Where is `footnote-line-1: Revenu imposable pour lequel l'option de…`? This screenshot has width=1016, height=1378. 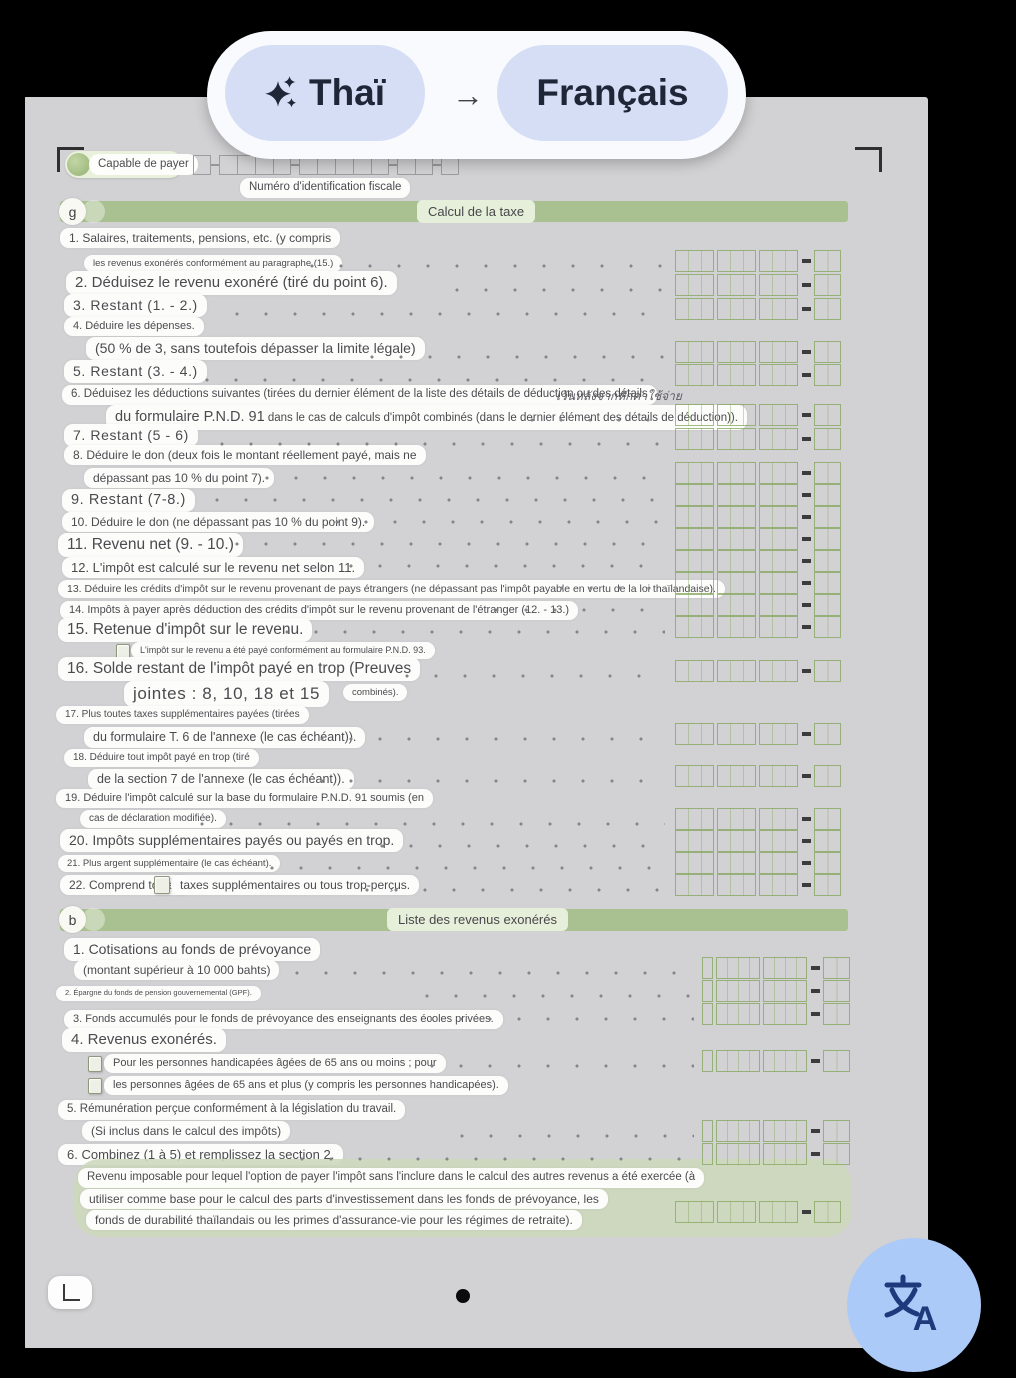 footnote-line-1: Revenu imposable pour lequel l'option de… is located at coordinates (391, 1178).